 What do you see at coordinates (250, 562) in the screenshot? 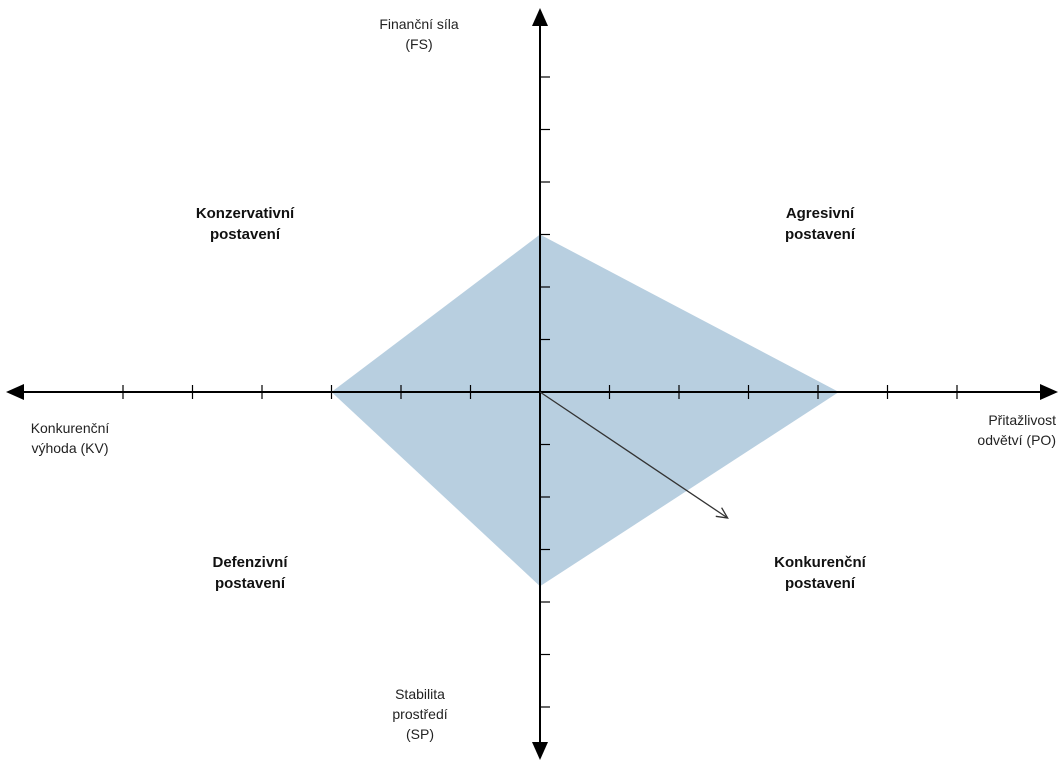
I see `defensive-position-line-1: Defenzivní` at bounding box center [250, 562].